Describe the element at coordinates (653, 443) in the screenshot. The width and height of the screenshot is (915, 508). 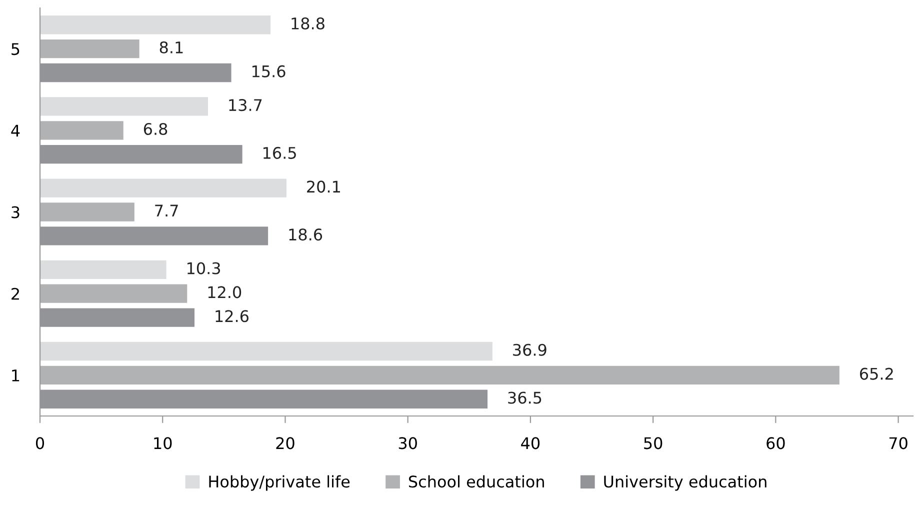
I see `x-tick-label: 50` at that location.